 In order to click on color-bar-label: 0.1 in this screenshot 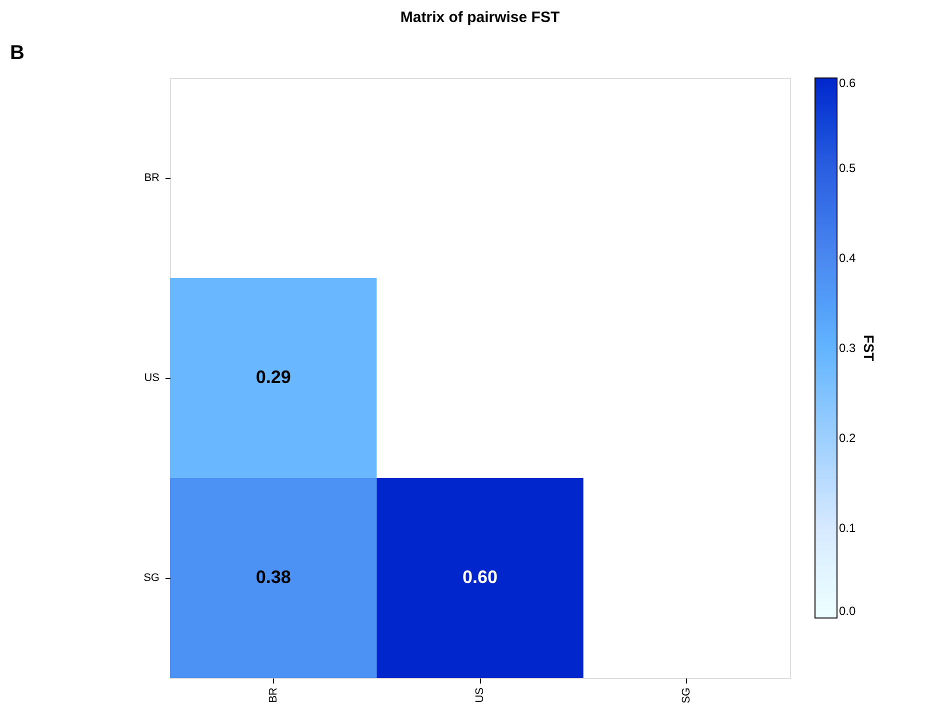, I will do `click(847, 528)`.